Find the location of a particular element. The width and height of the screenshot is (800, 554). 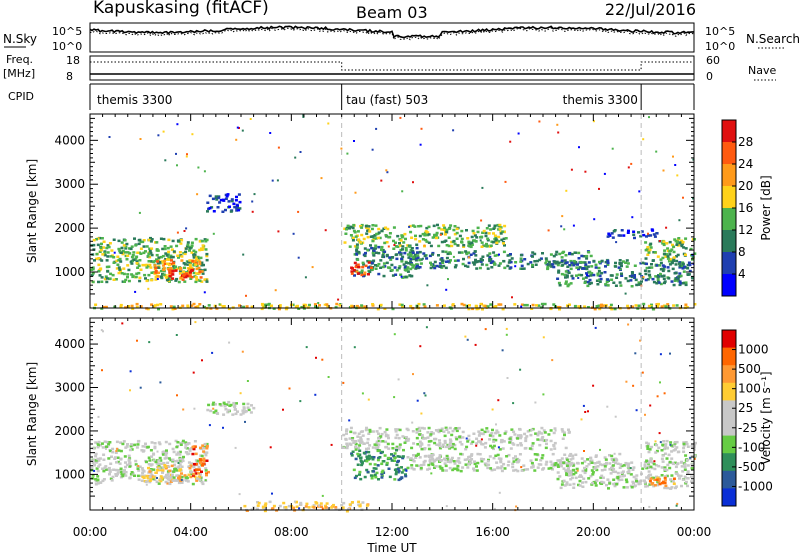

power-panel-y-tick-label-3: 4000 is located at coordinates (69, 140).